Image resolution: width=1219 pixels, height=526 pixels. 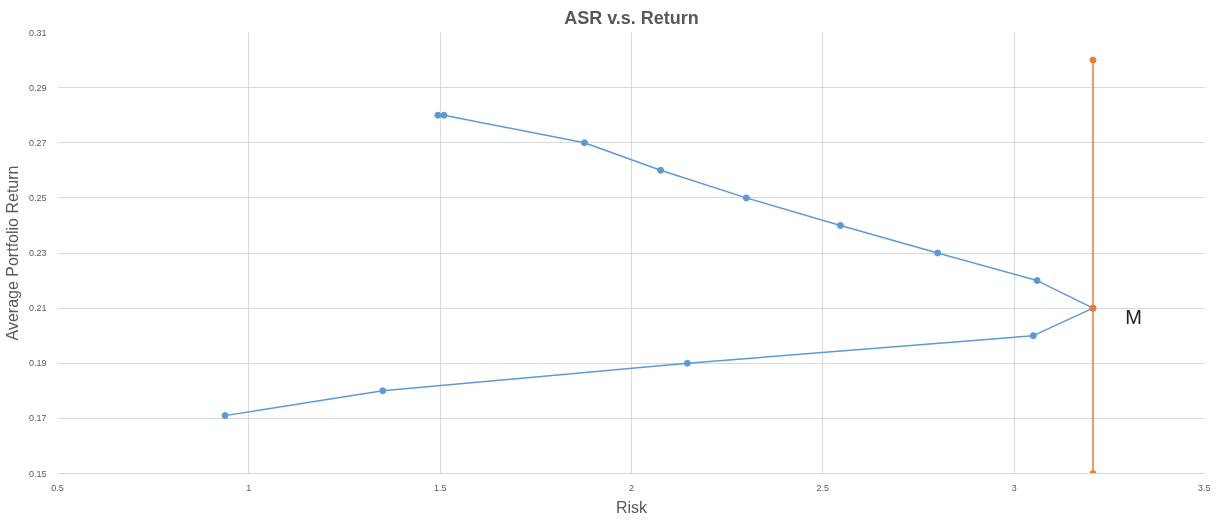 What do you see at coordinates (37, 142) in the screenshot?
I see `y-tick-label: 0.27` at bounding box center [37, 142].